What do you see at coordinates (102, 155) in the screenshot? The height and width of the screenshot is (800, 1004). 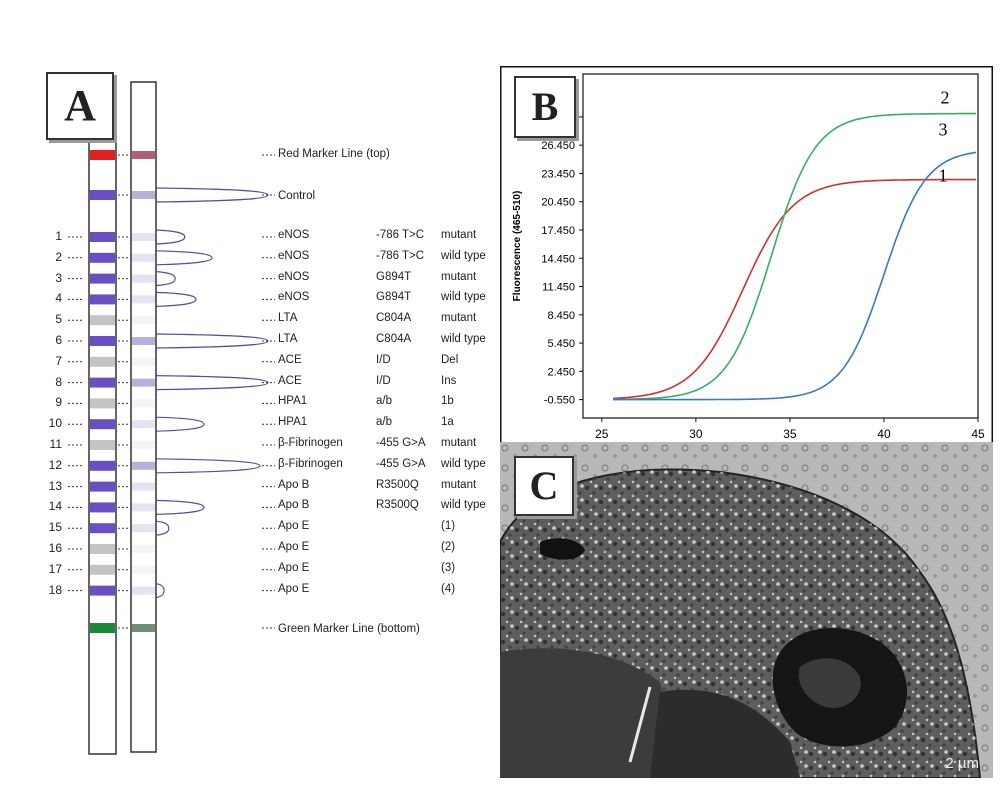 I see `red-marker-ref-band` at bounding box center [102, 155].